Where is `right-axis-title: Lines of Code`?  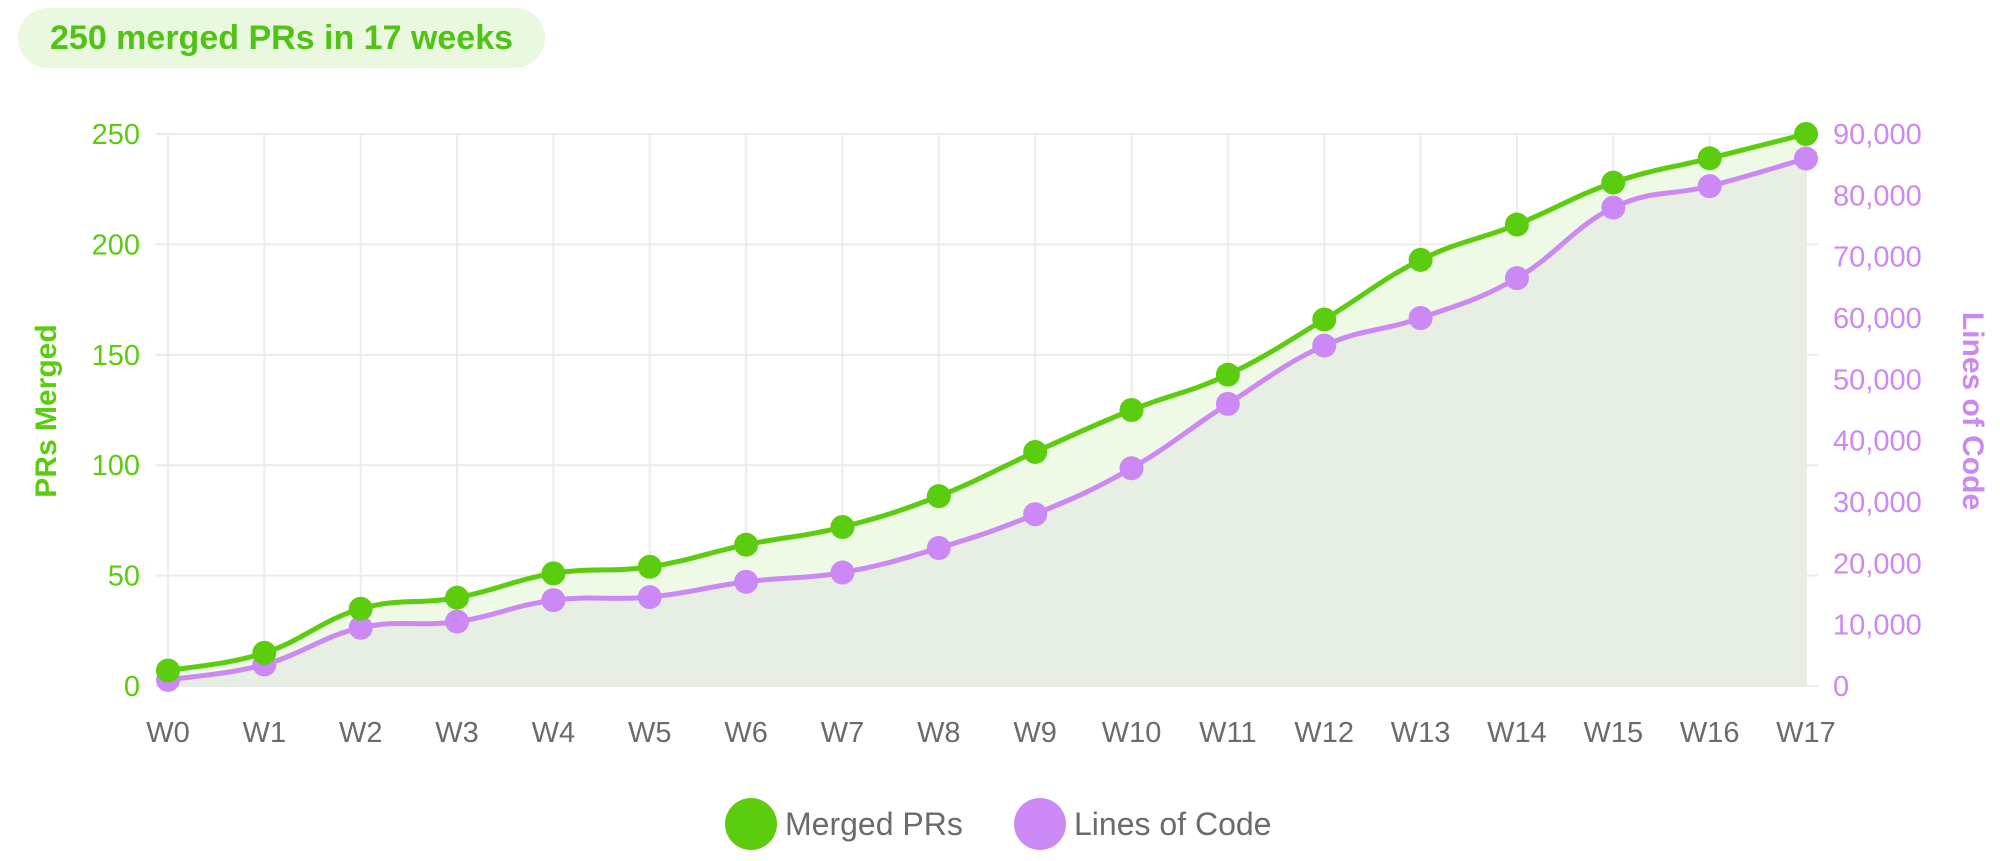
right-axis-title: Lines of Code is located at coordinates (1972, 411).